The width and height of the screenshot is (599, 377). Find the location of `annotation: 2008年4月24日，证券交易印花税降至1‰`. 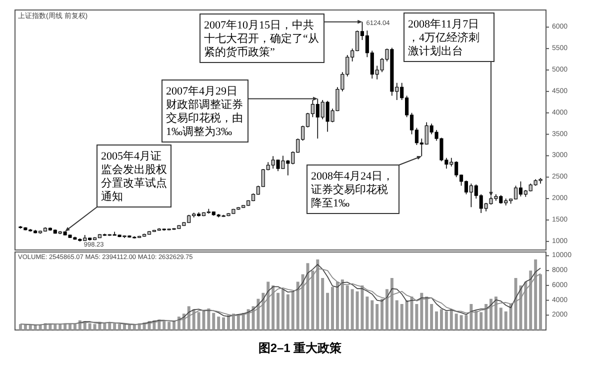

annotation: 2008年4月24日，证券交易印花税降至1‰ is located at coordinates (352, 190).